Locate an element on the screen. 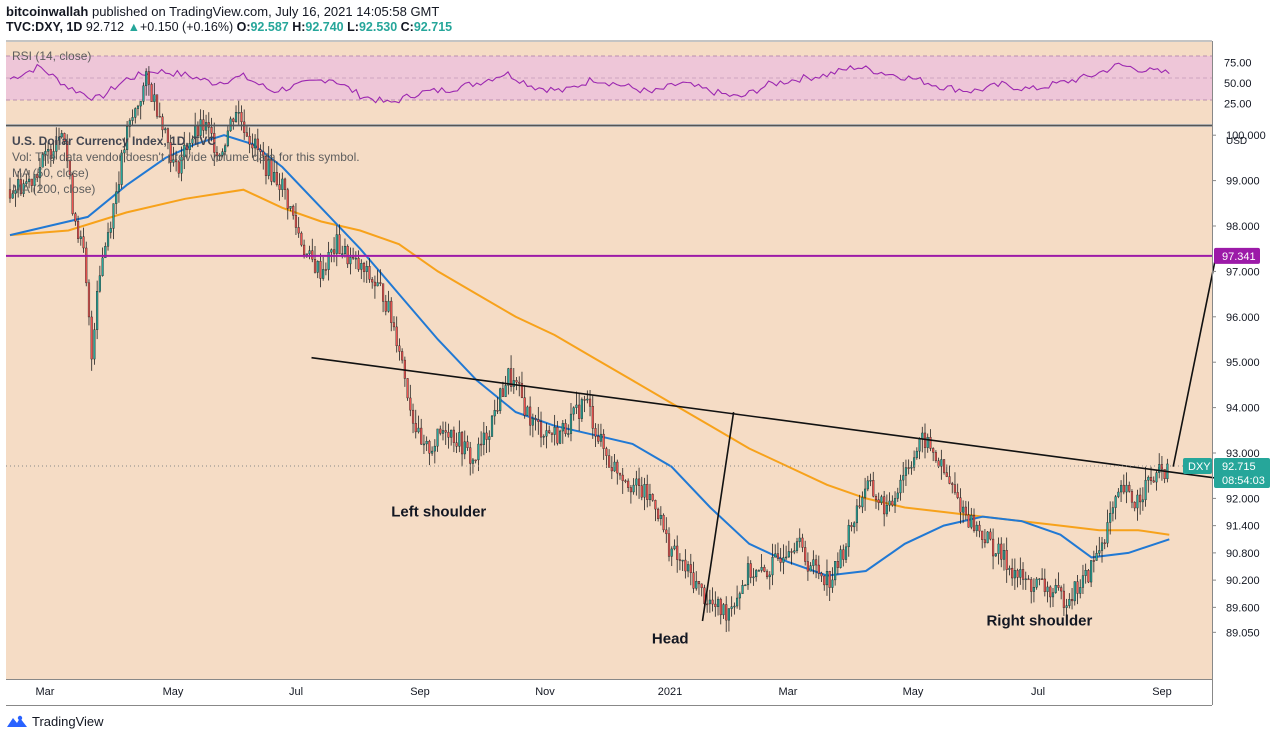  footer-brand: TradingView is located at coordinates (68, 721).